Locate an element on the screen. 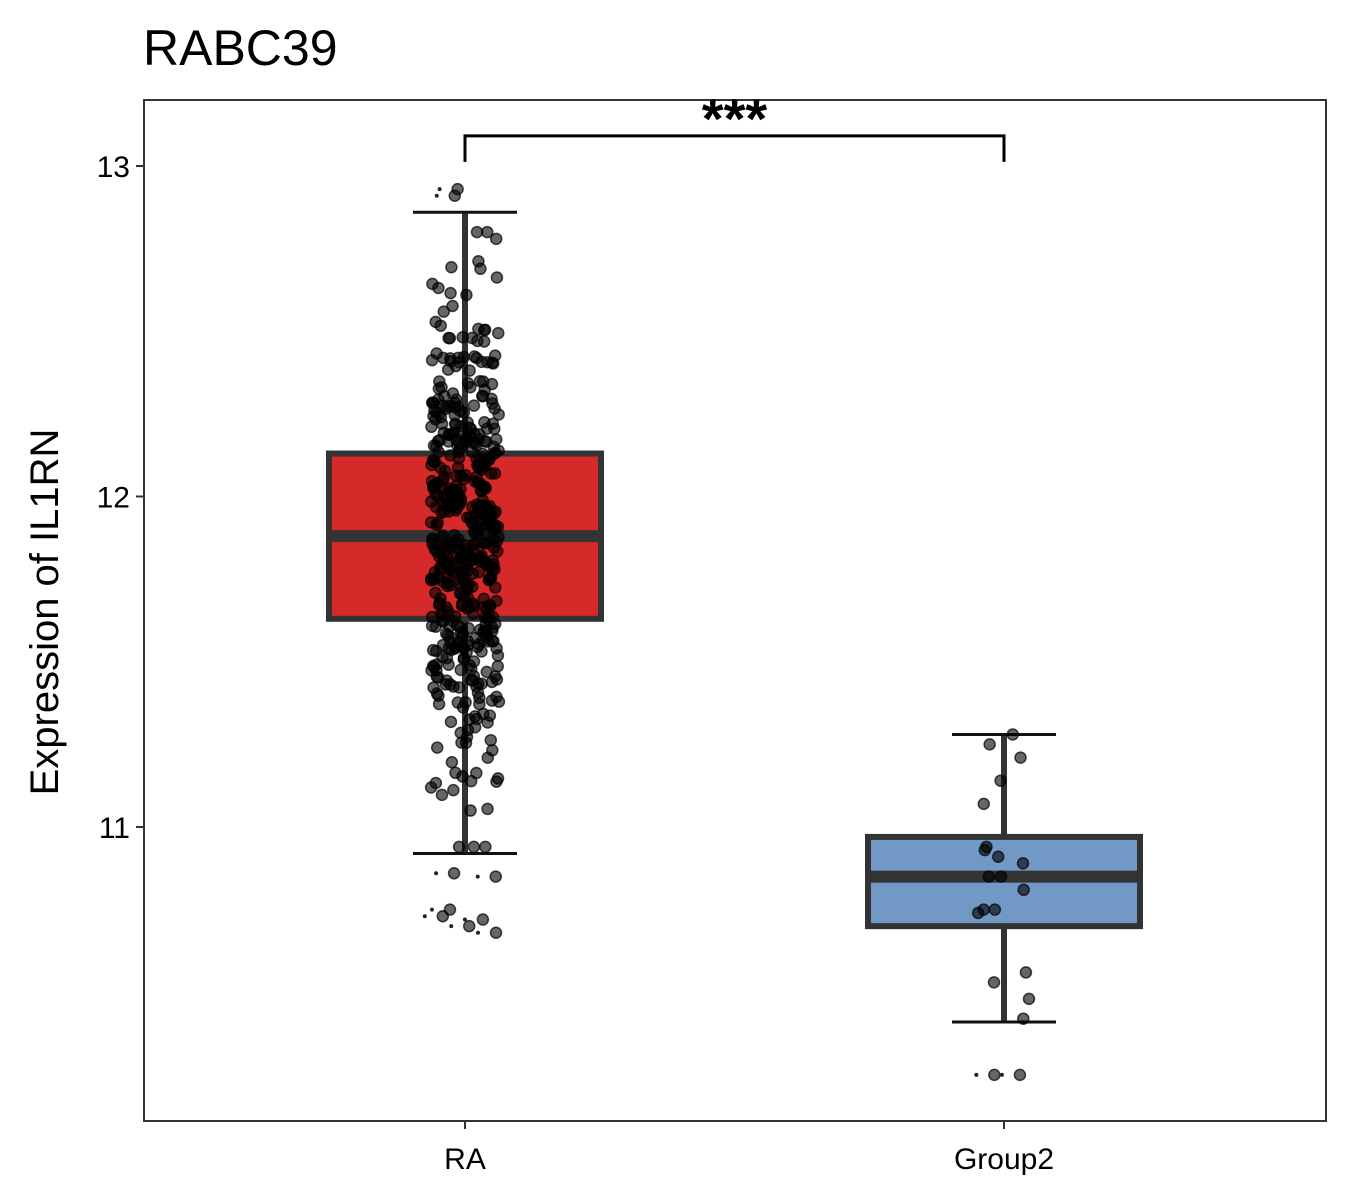 Image resolution: width=1350 pixels, height=1200 pixels. y-tick-label: 13 is located at coordinates (113, 167).